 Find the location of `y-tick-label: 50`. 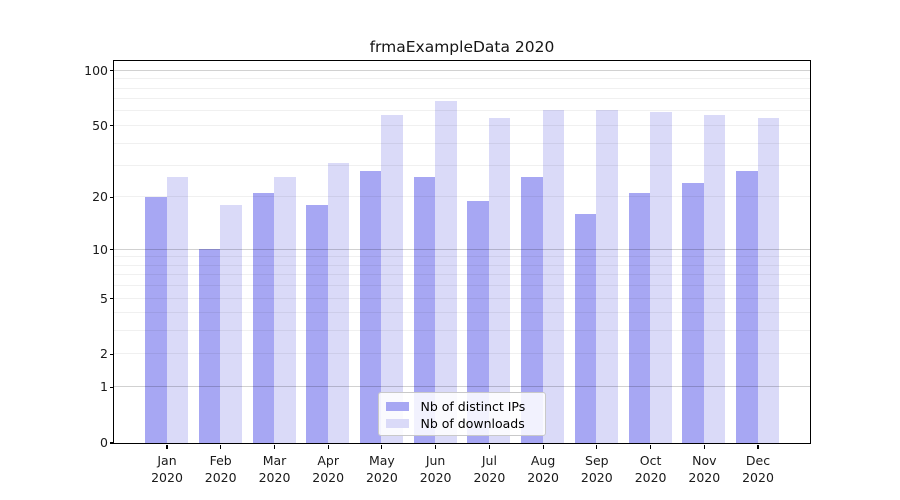

y-tick-label: 50 is located at coordinates (100, 125).